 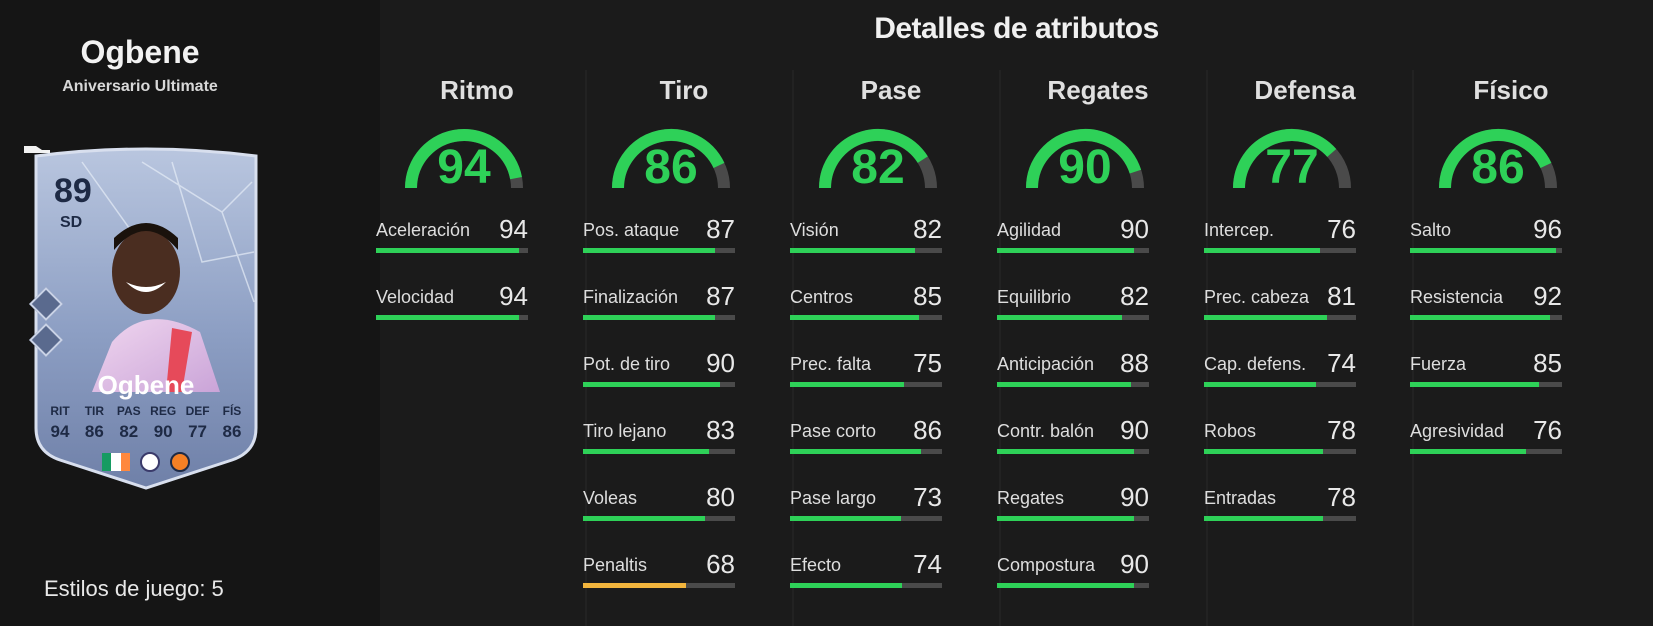 What do you see at coordinates (870, 580) in the screenshot?
I see `attribute-row: Efecto 74` at bounding box center [870, 580].